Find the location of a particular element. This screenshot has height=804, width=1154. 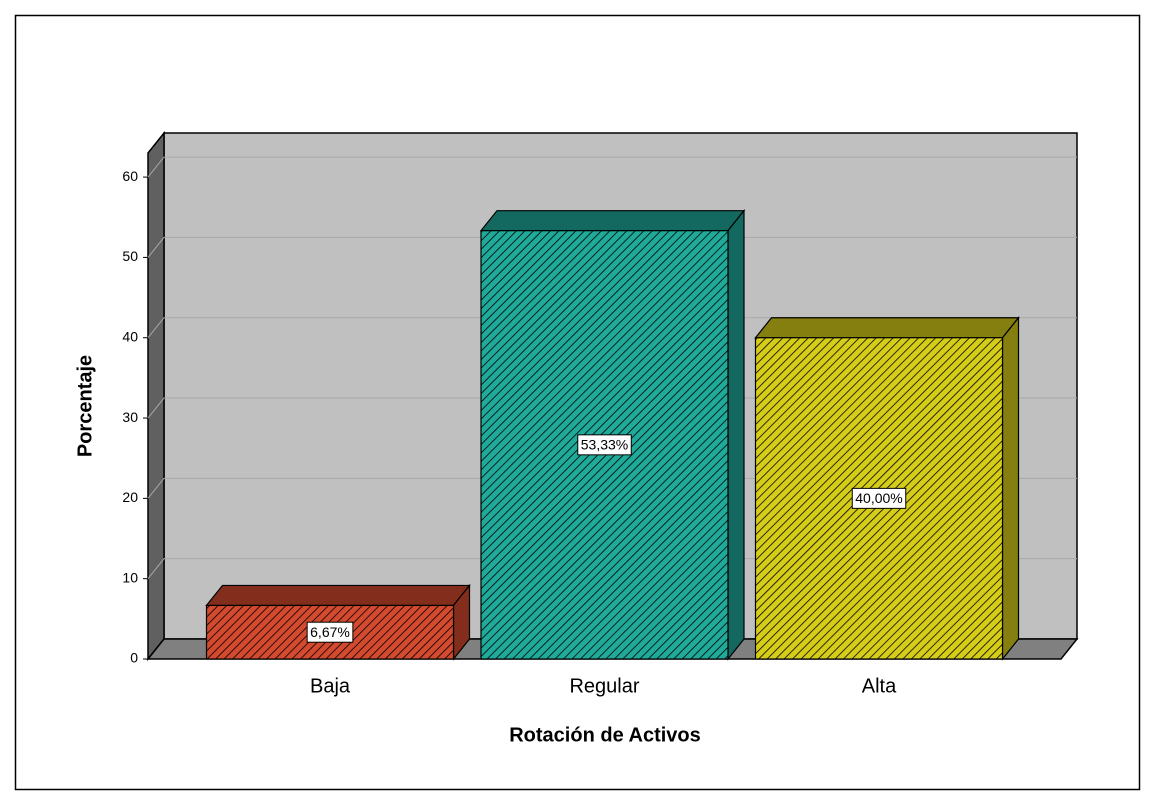

y-tick-label: 60 is located at coordinates (130, 176).